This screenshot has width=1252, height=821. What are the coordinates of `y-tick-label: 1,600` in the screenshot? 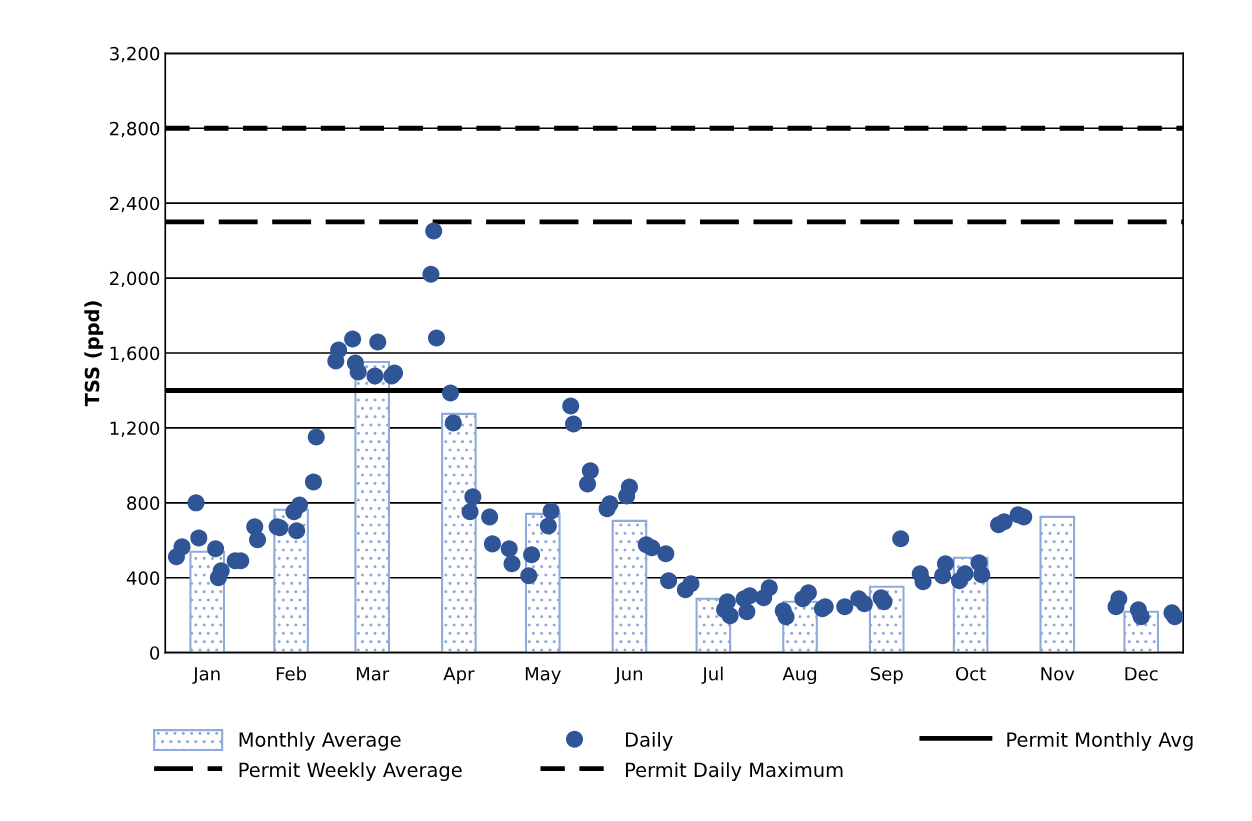 It's located at (135, 354).